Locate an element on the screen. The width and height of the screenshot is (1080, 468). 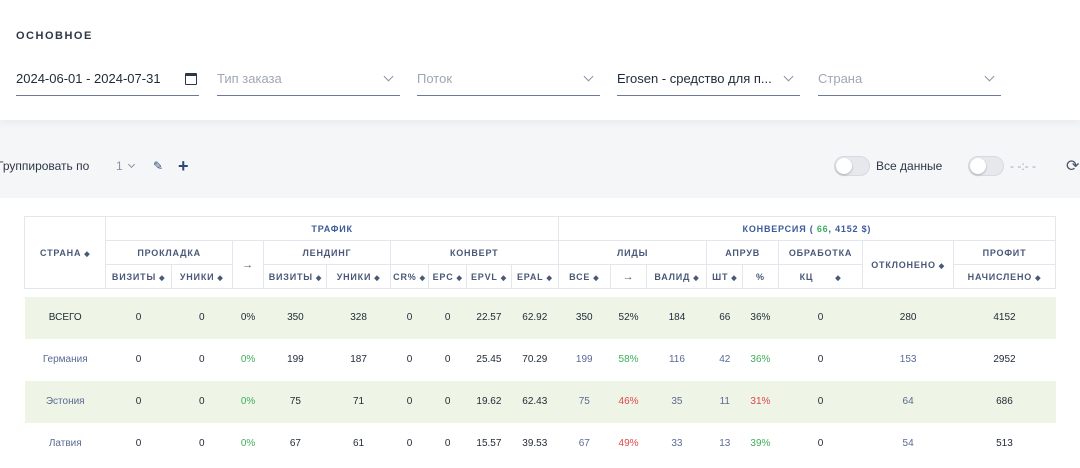
col-landing-visits: ВИЗИТЫ ◆ is located at coordinates (295, 276).